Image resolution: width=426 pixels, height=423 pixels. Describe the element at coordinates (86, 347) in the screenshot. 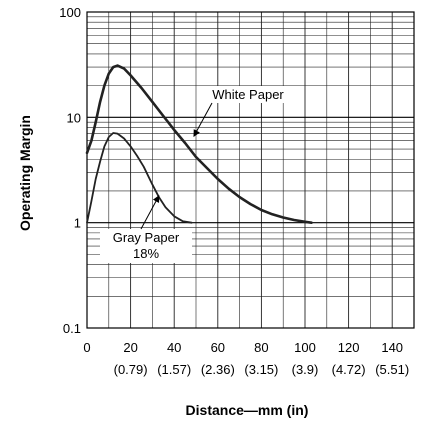

I see `x-tick-label: 0` at that location.